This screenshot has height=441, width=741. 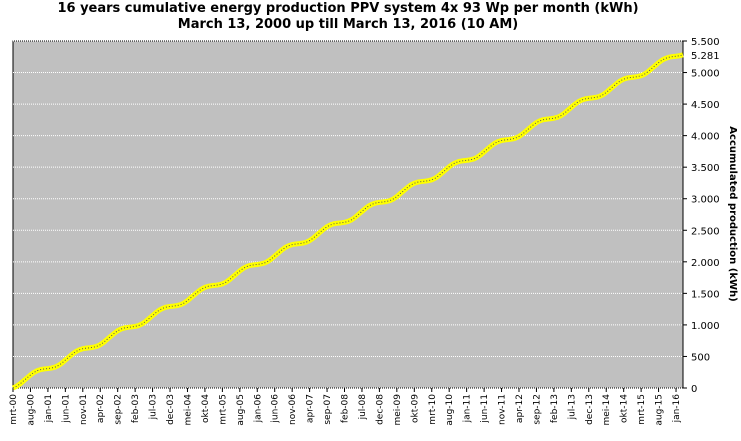 I want to click on y-tick-label: 4.000, so click(x=705, y=137).